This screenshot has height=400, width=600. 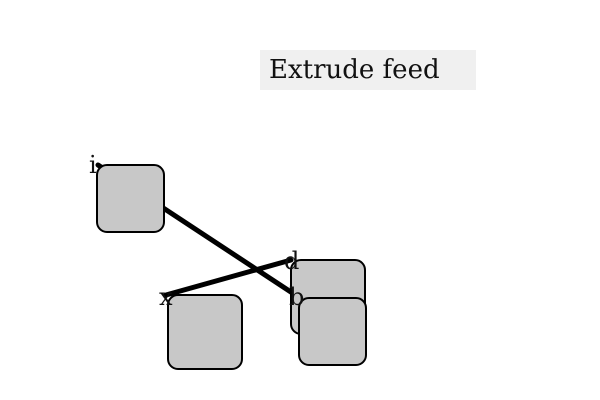 What do you see at coordinates (354, 70) in the screenshot?
I see `graph-title: Extrude feed` at bounding box center [354, 70].